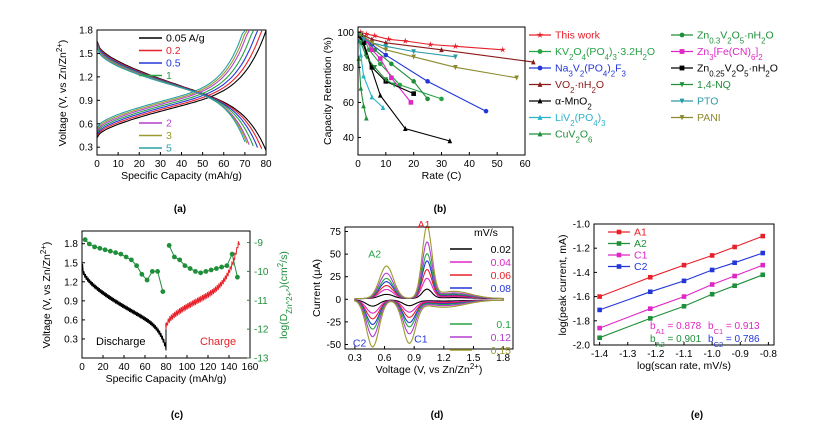 This screenshot has height=435, width=817. Describe the element at coordinates (86, 31) in the screenshot. I see `panel-a-ytick-label: 1.8` at that location.